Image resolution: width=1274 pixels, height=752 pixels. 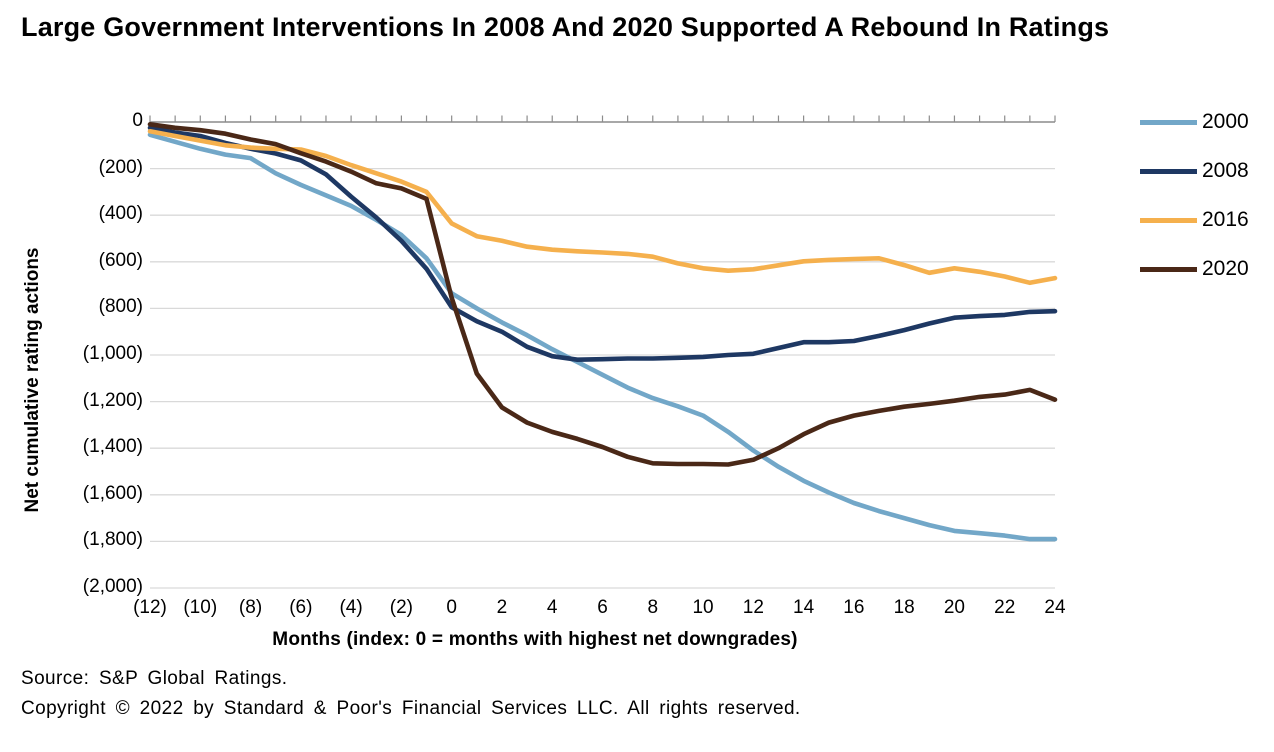 I want to click on x-tick-label: 6, so click(x=602, y=607).